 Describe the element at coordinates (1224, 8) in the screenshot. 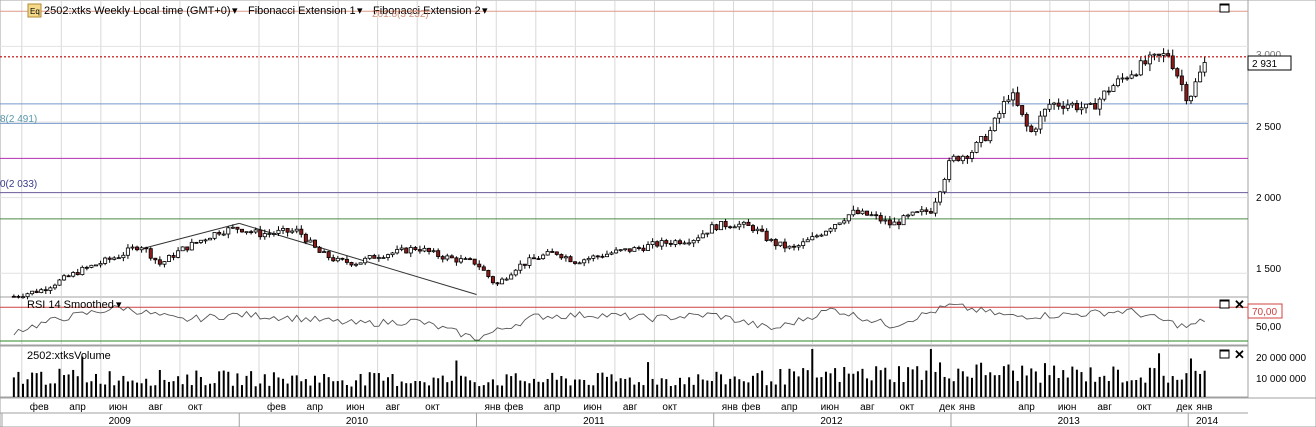

I see `price-panel-maximize-icon` at that location.